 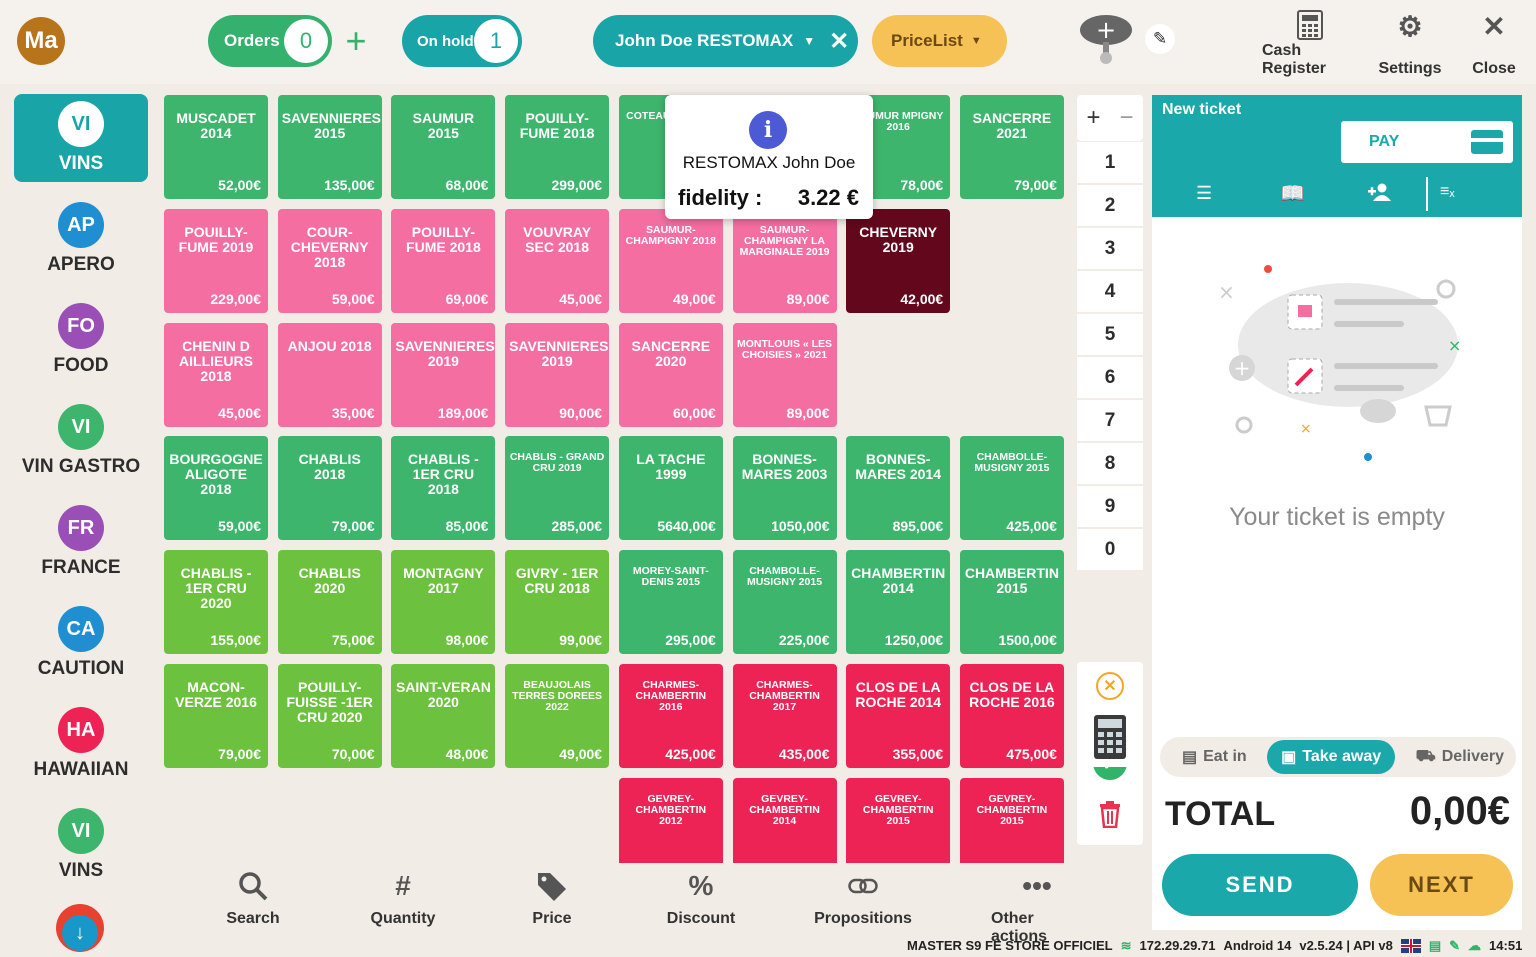 What do you see at coordinates (1110, 248) in the screenshot?
I see `key-3: 3` at bounding box center [1110, 248].